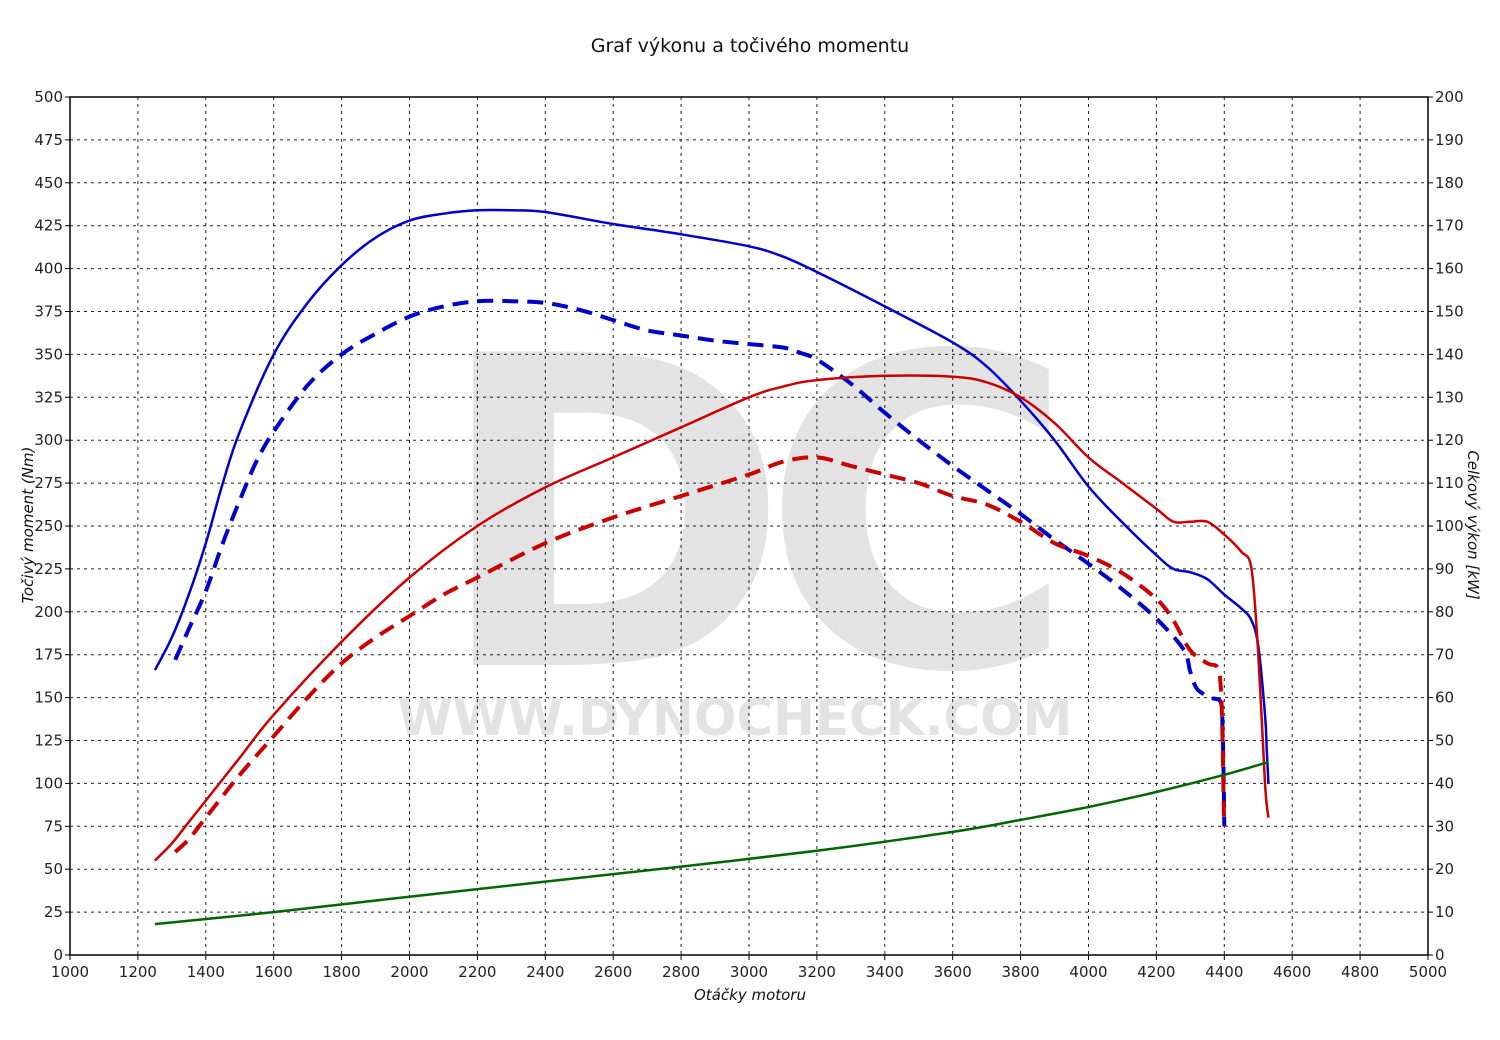 This screenshot has width=1500, height=1040. What do you see at coordinates (1449, 483) in the screenshot?
I see `right-tick-label: 110` at bounding box center [1449, 483].